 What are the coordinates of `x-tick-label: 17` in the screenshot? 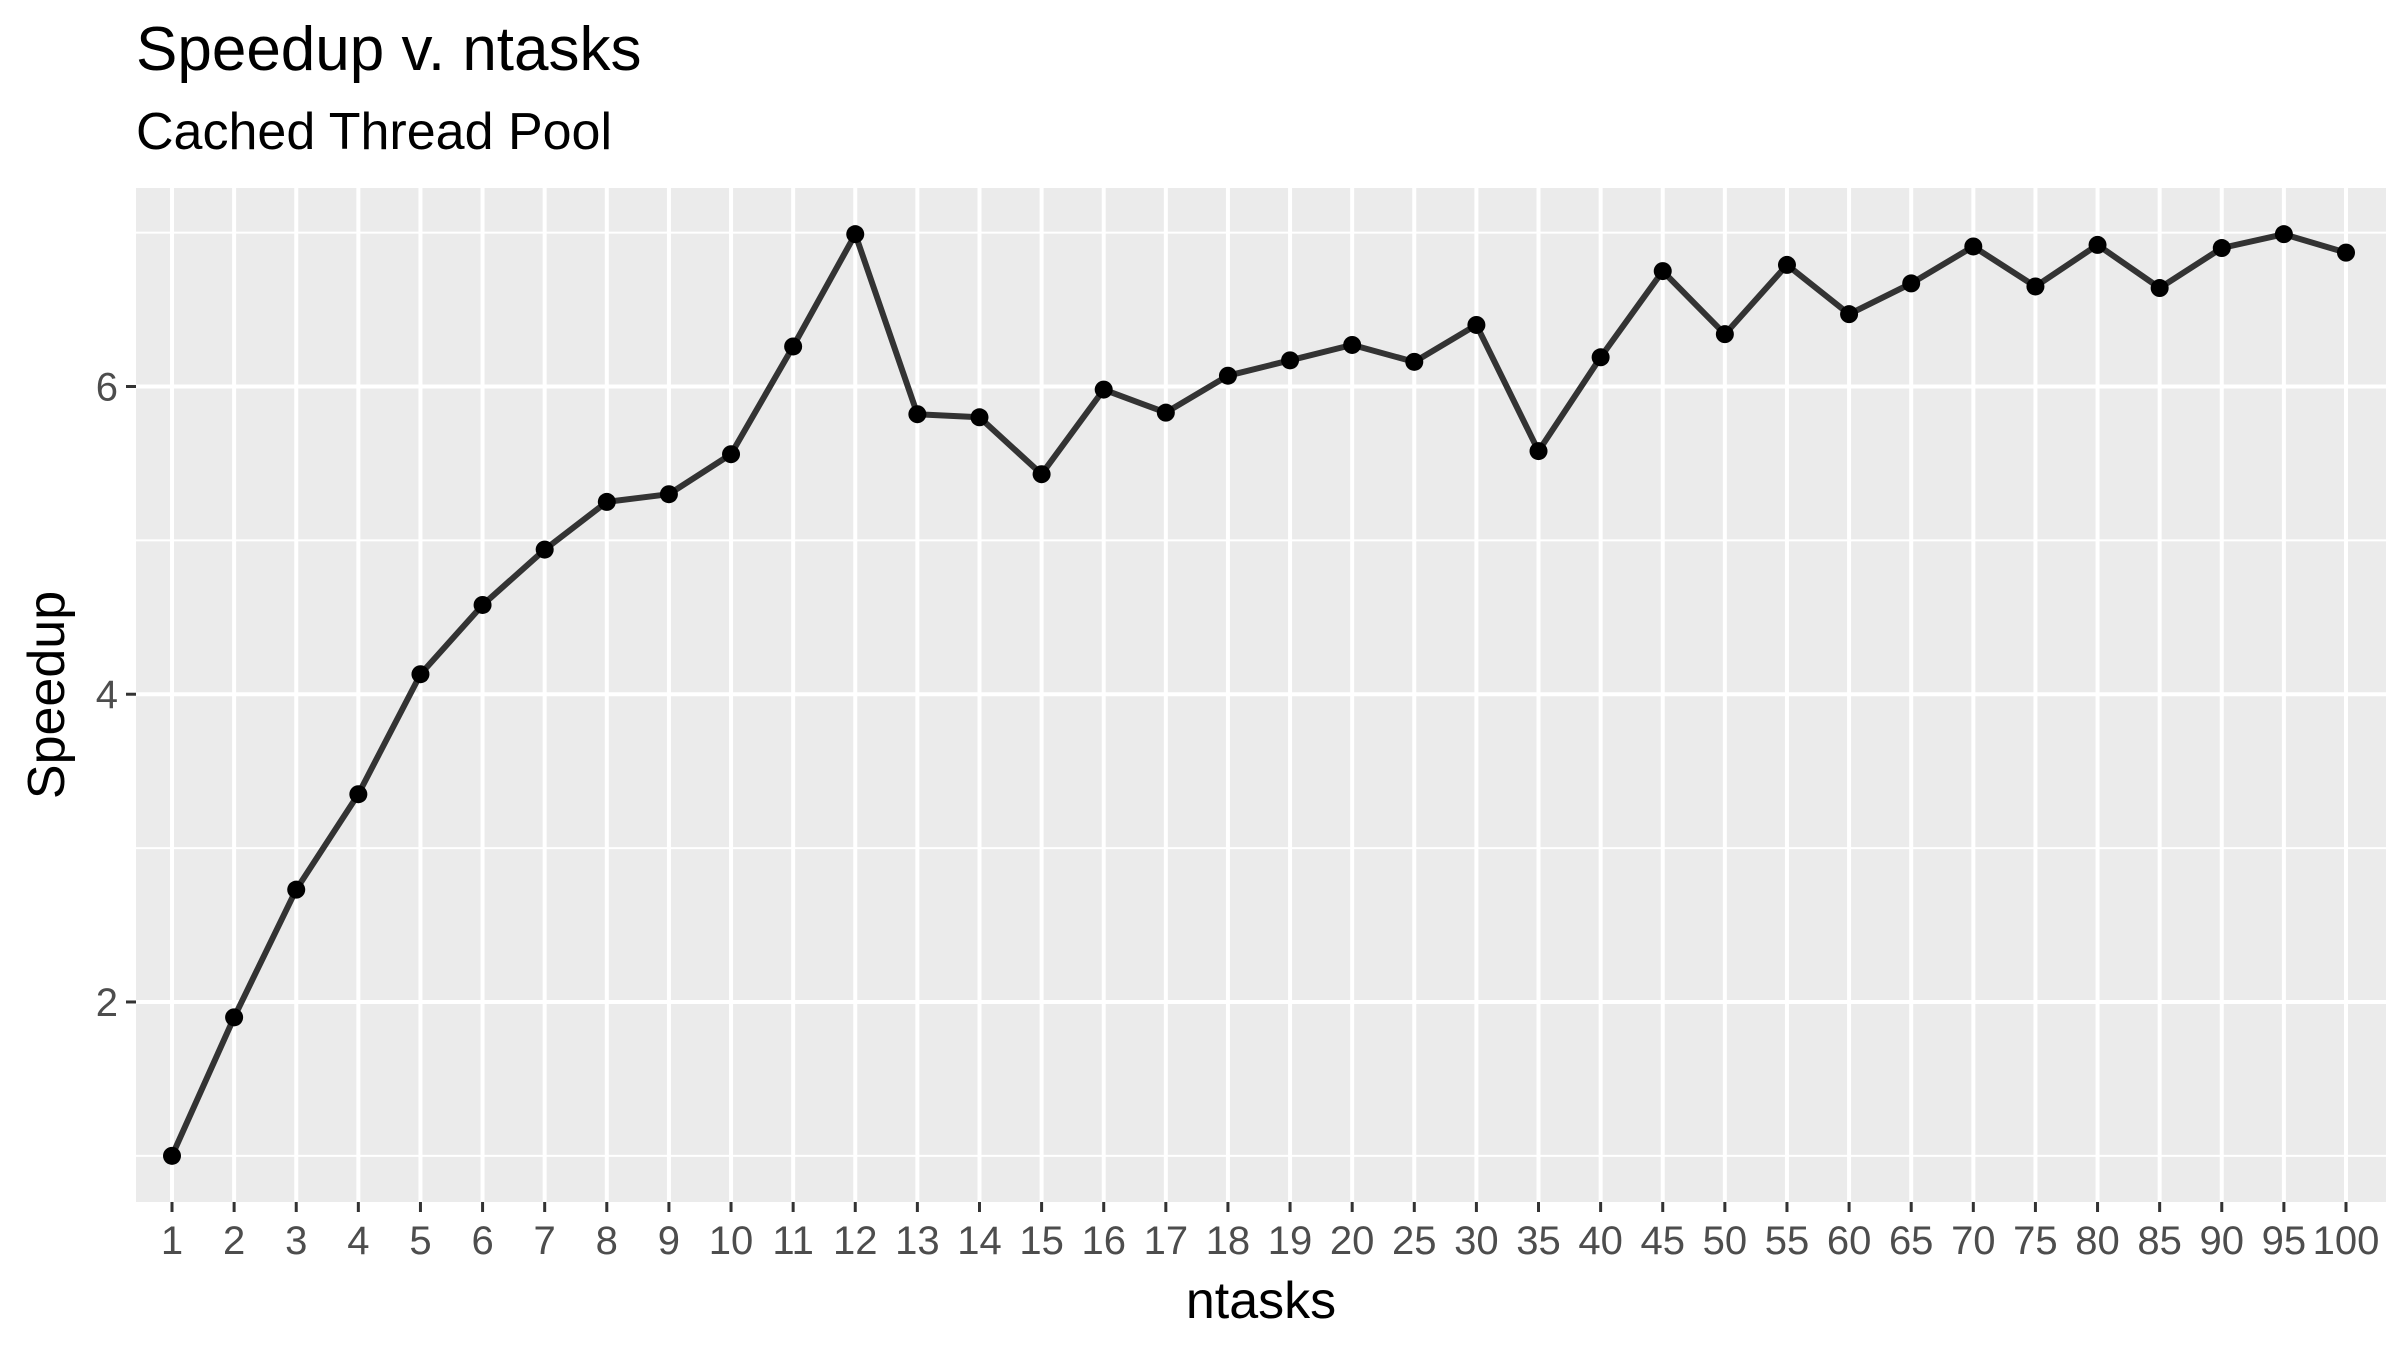 It's located at (1166, 1241).